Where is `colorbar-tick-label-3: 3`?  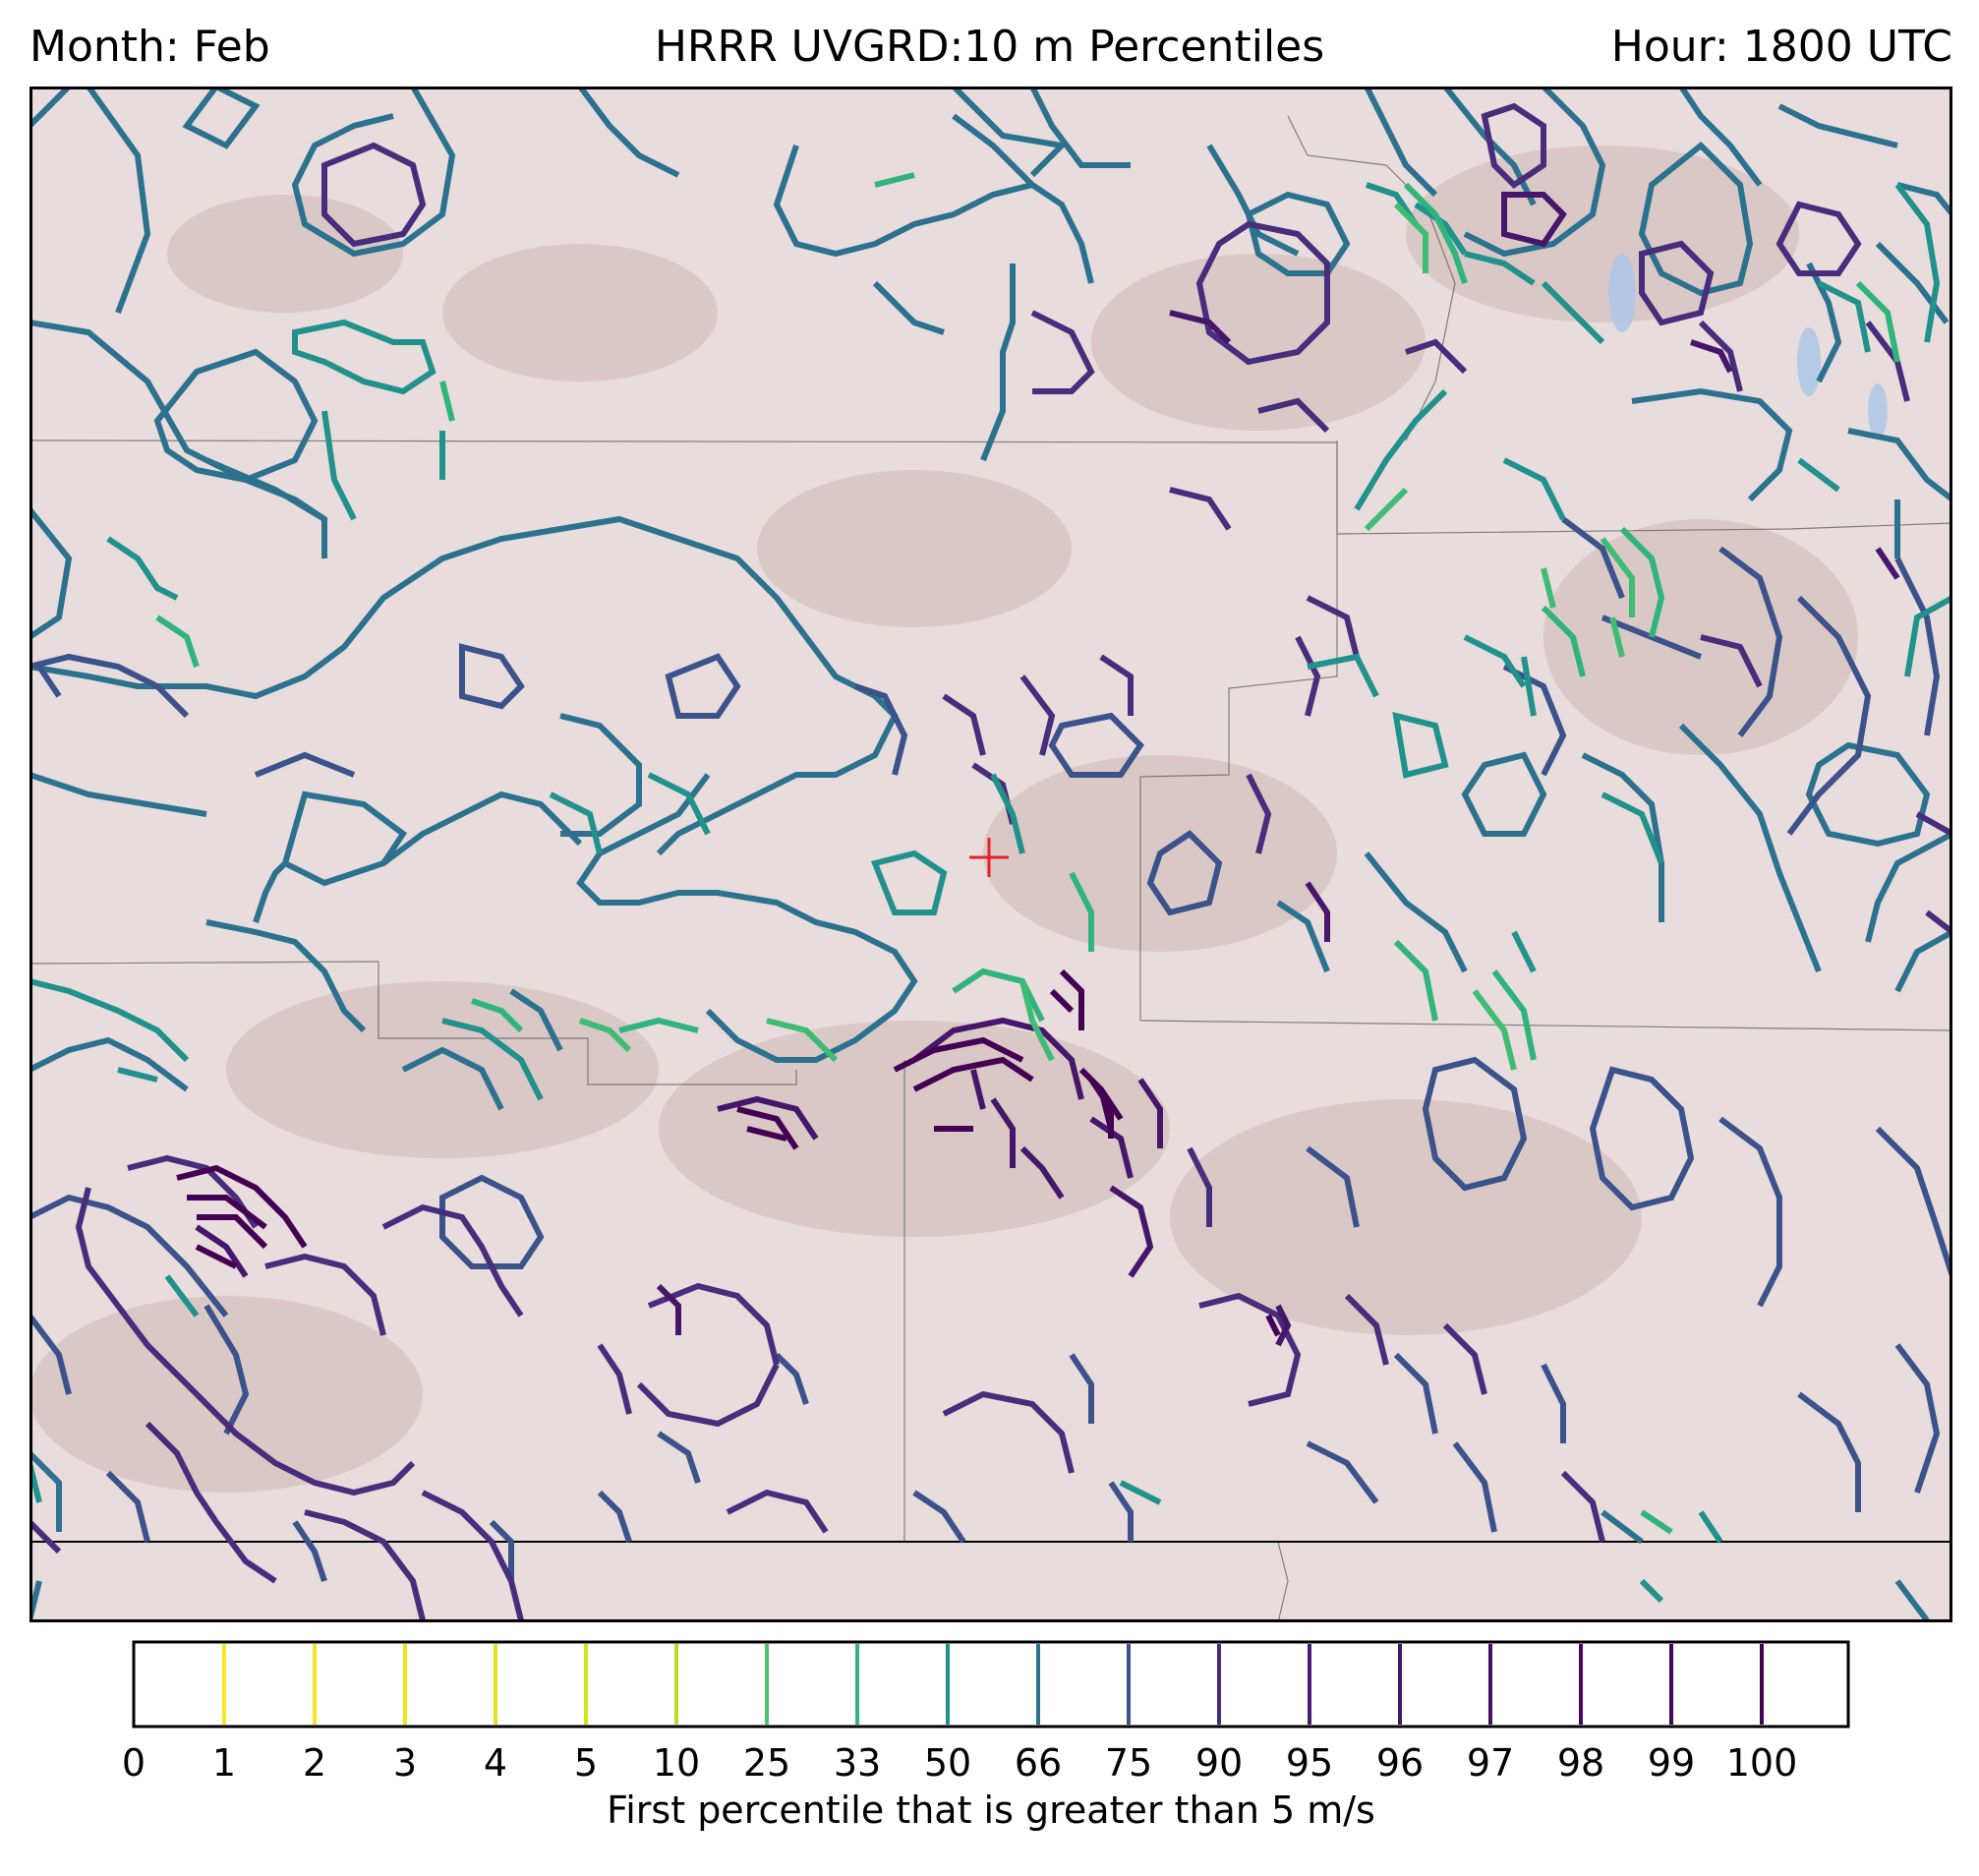 colorbar-tick-label-3: 3 is located at coordinates (405, 1763).